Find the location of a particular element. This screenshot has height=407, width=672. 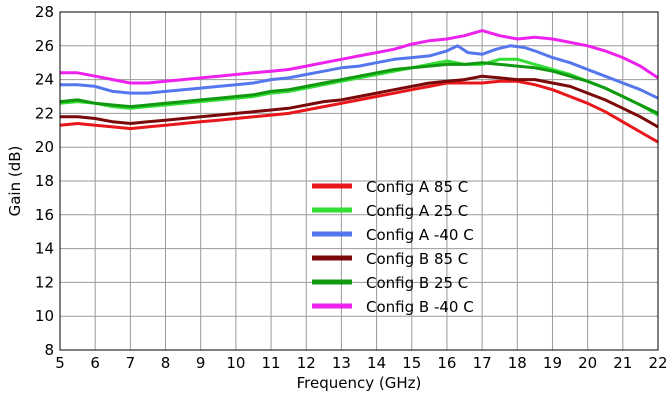

legend-label: Config B -40 C is located at coordinates (420, 307).